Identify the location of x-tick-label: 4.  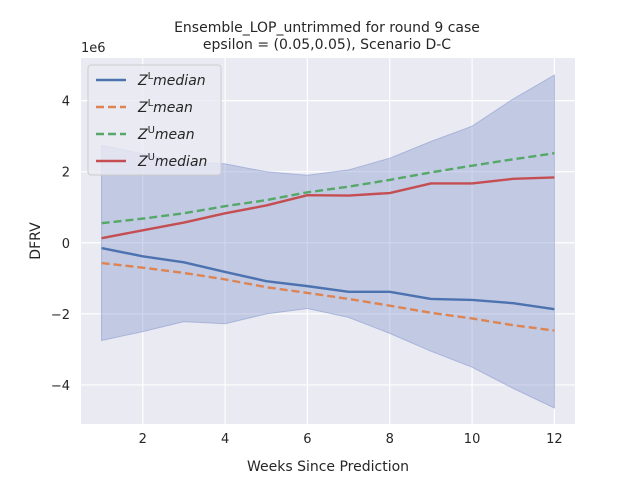
(225, 439).